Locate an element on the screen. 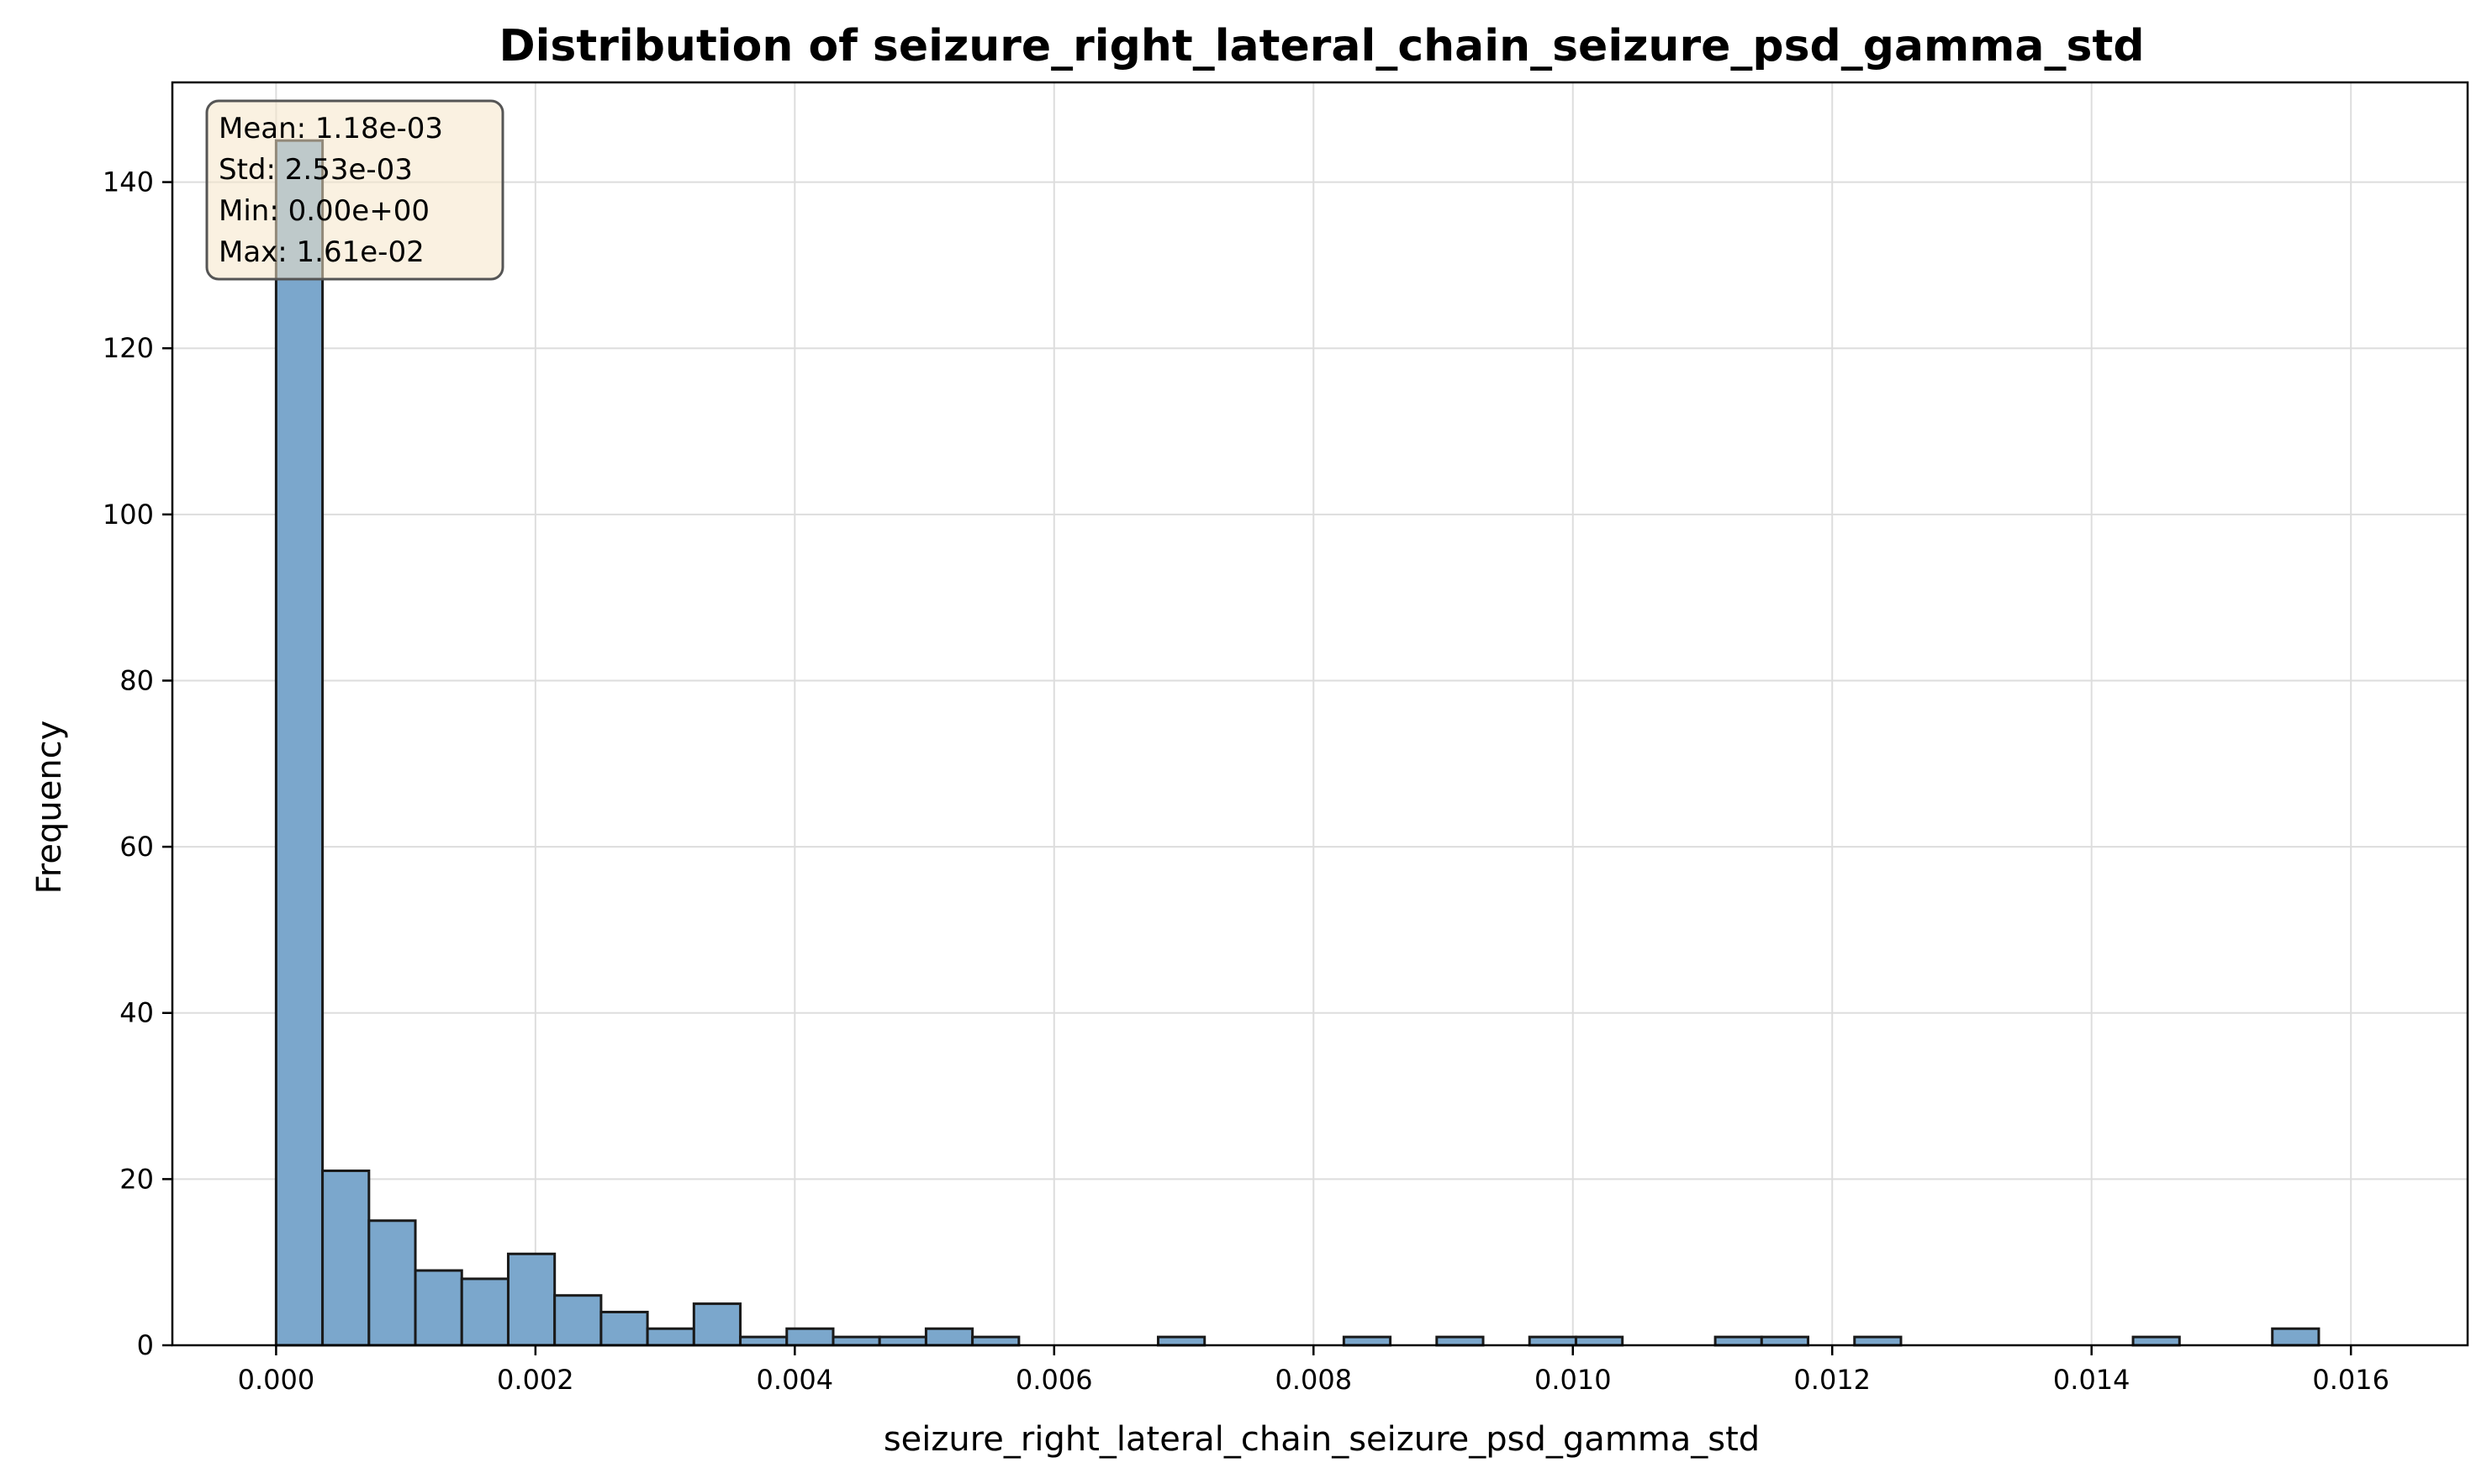  x-tick-label: 0.016 is located at coordinates (2350, 1380).